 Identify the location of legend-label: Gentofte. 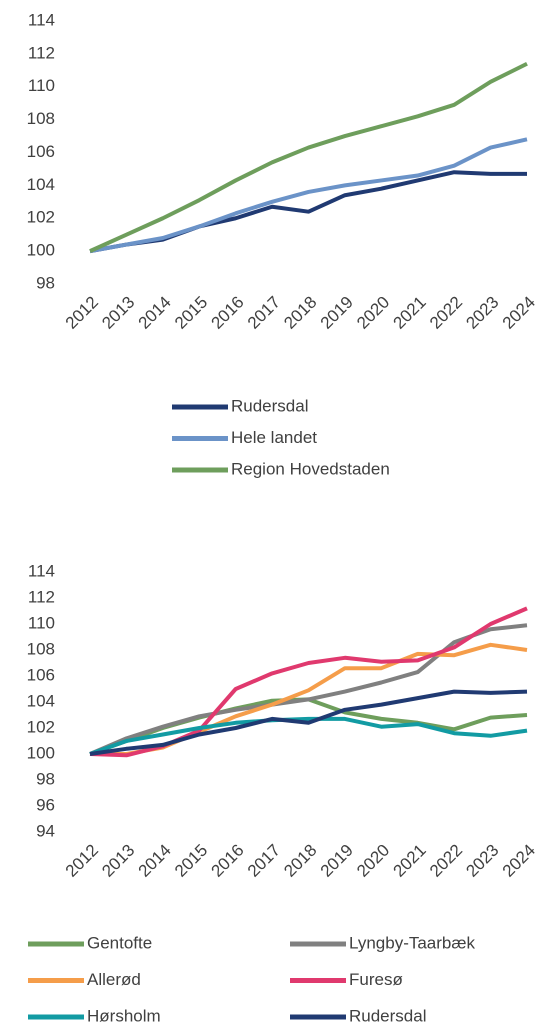
(119, 942).